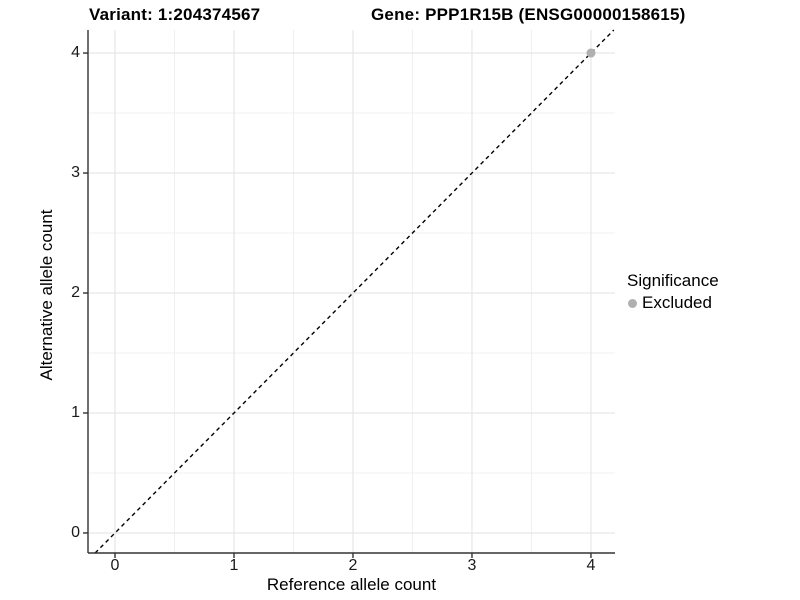 Image resolution: width=800 pixels, height=600 pixels. I want to click on y-tick-label: 3, so click(75, 173).